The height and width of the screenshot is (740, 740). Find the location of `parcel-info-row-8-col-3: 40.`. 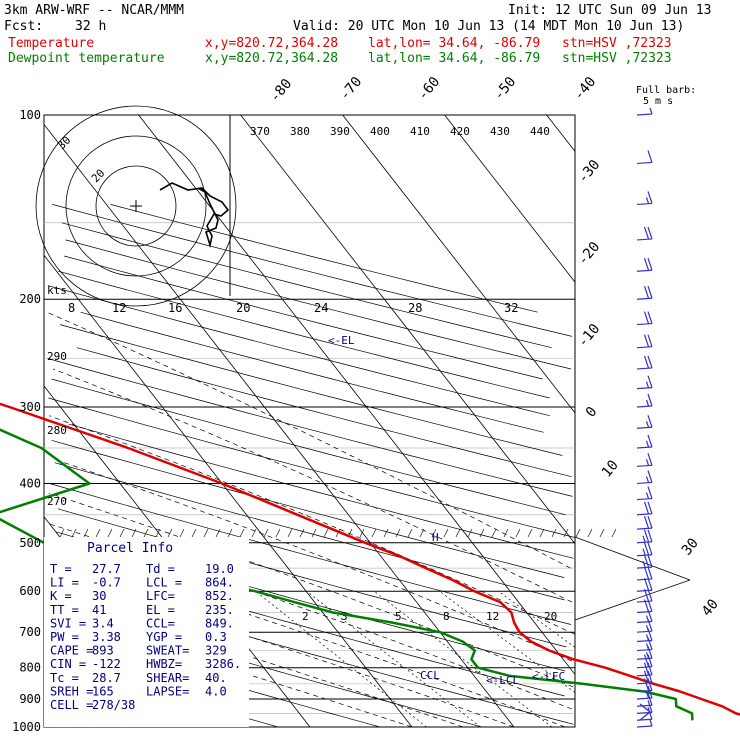

parcel-info-row-8-col-3: 40. is located at coordinates (216, 678).